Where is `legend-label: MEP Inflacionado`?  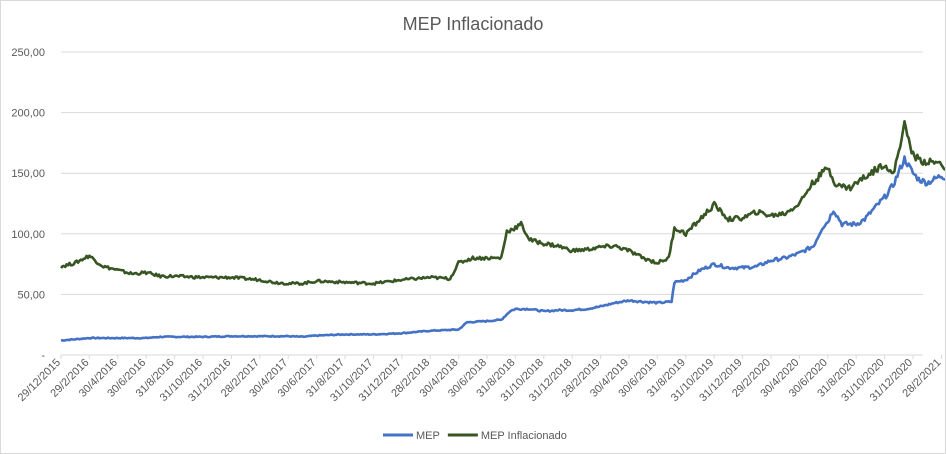 legend-label: MEP Inflacionado is located at coordinates (524, 436).